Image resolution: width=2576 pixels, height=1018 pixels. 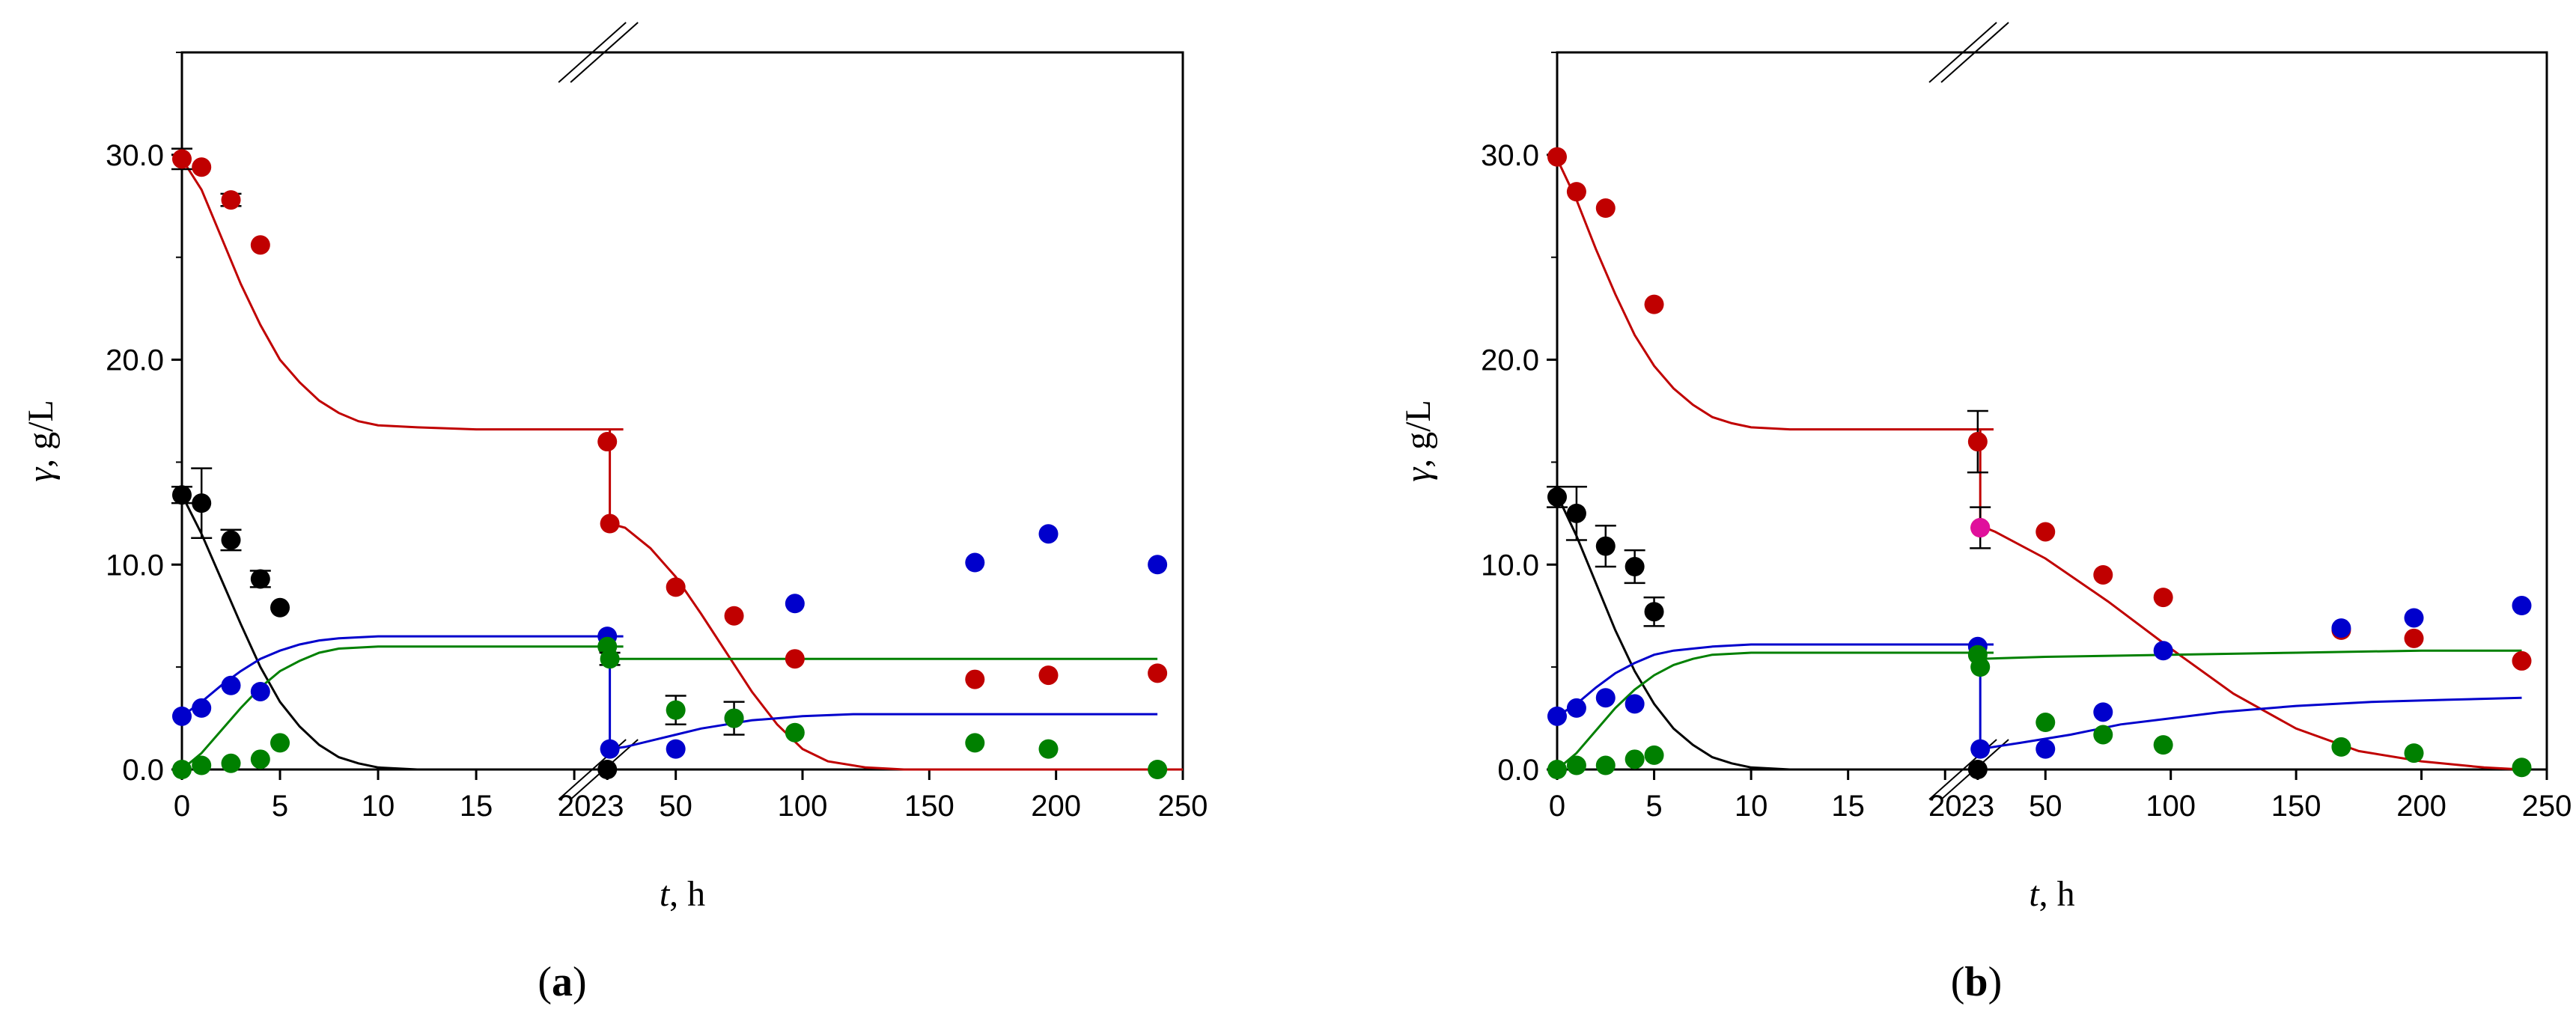 I want to click on y-axis-label-symbol: γ, so click(x=41, y=474).